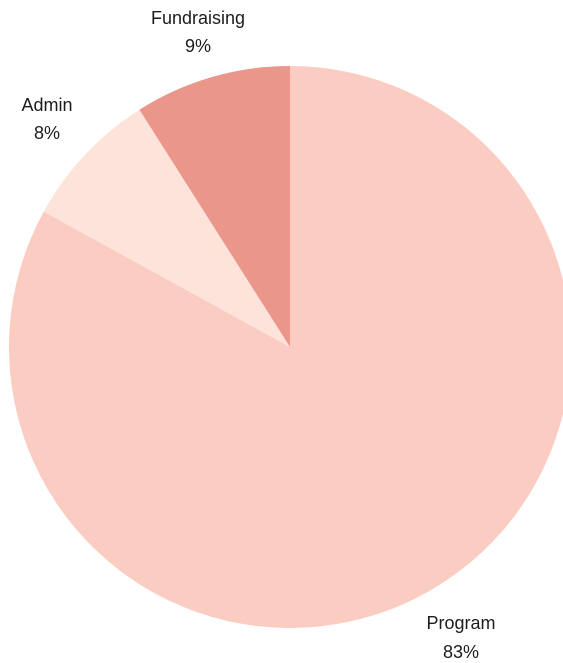 The width and height of the screenshot is (563, 663). What do you see at coordinates (214, 206) in the screenshot?
I see `pie-slice-fundraising` at bounding box center [214, 206].